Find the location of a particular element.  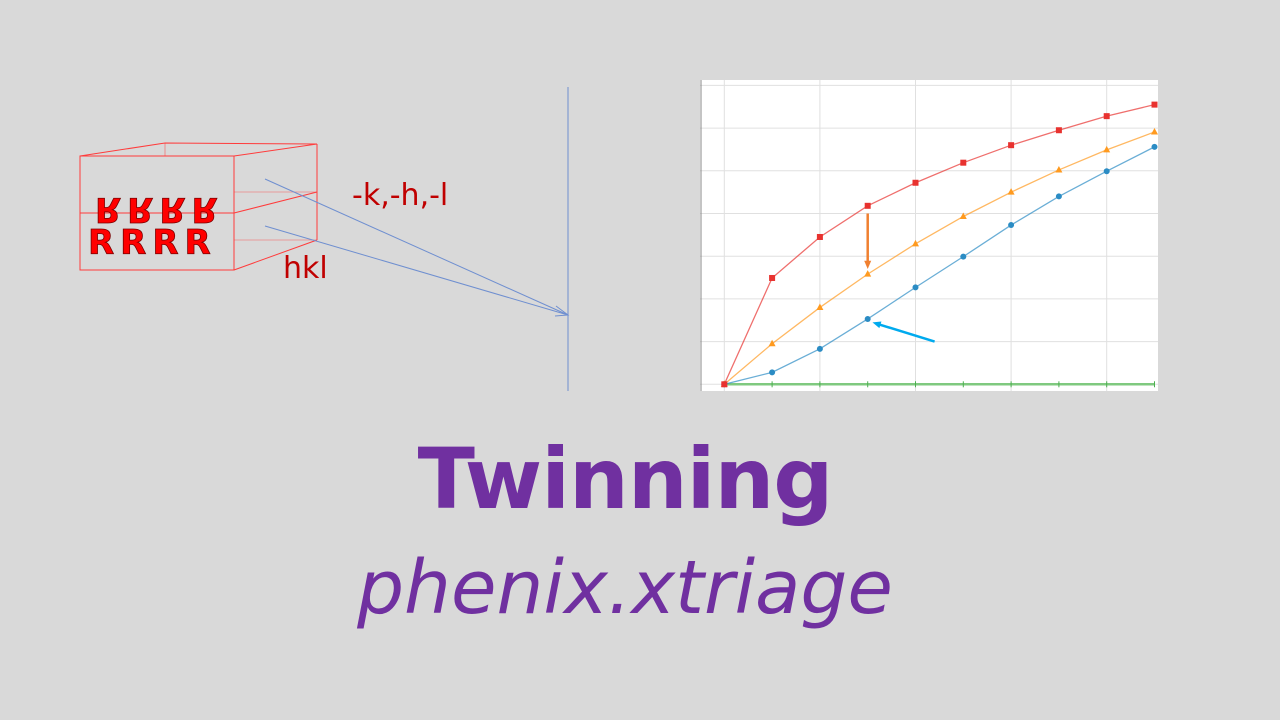

twin-row-letters: RRRR is located at coordinates (159, 209).